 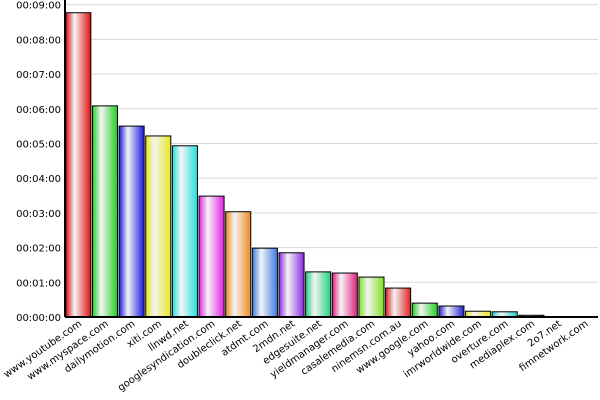 What do you see at coordinates (38, 110) in the screenshot?
I see `y-tick-label: 00:06:00` at bounding box center [38, 110].